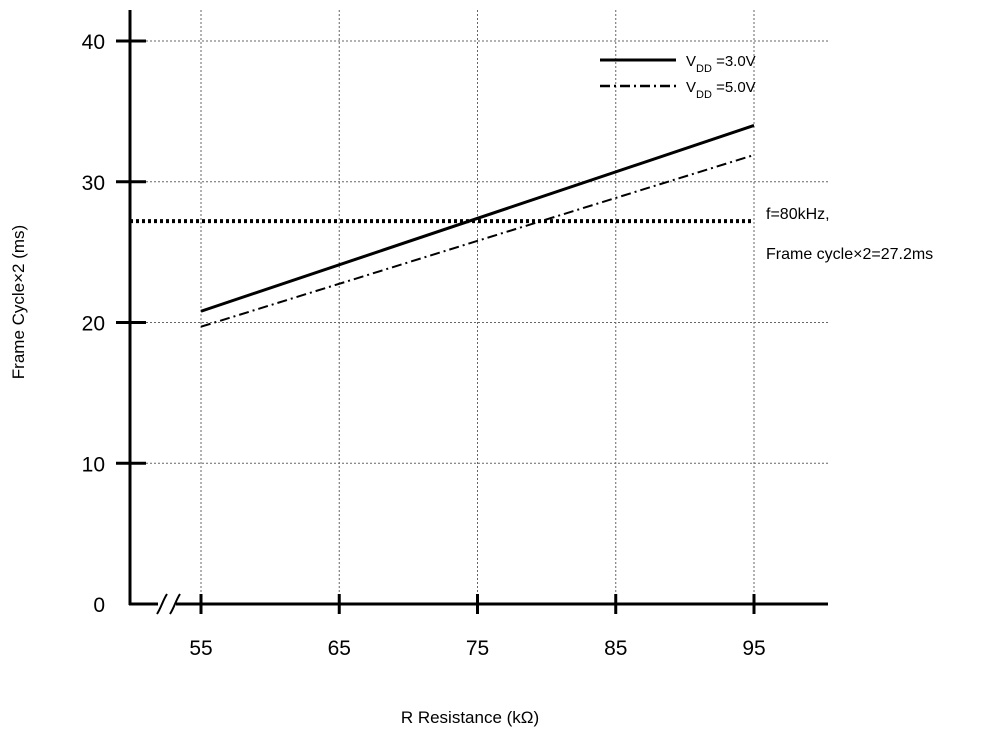 The height and width of the screenshot is (732, 983). I want to click on y-tick-label-30: 30, so click(93, 183).